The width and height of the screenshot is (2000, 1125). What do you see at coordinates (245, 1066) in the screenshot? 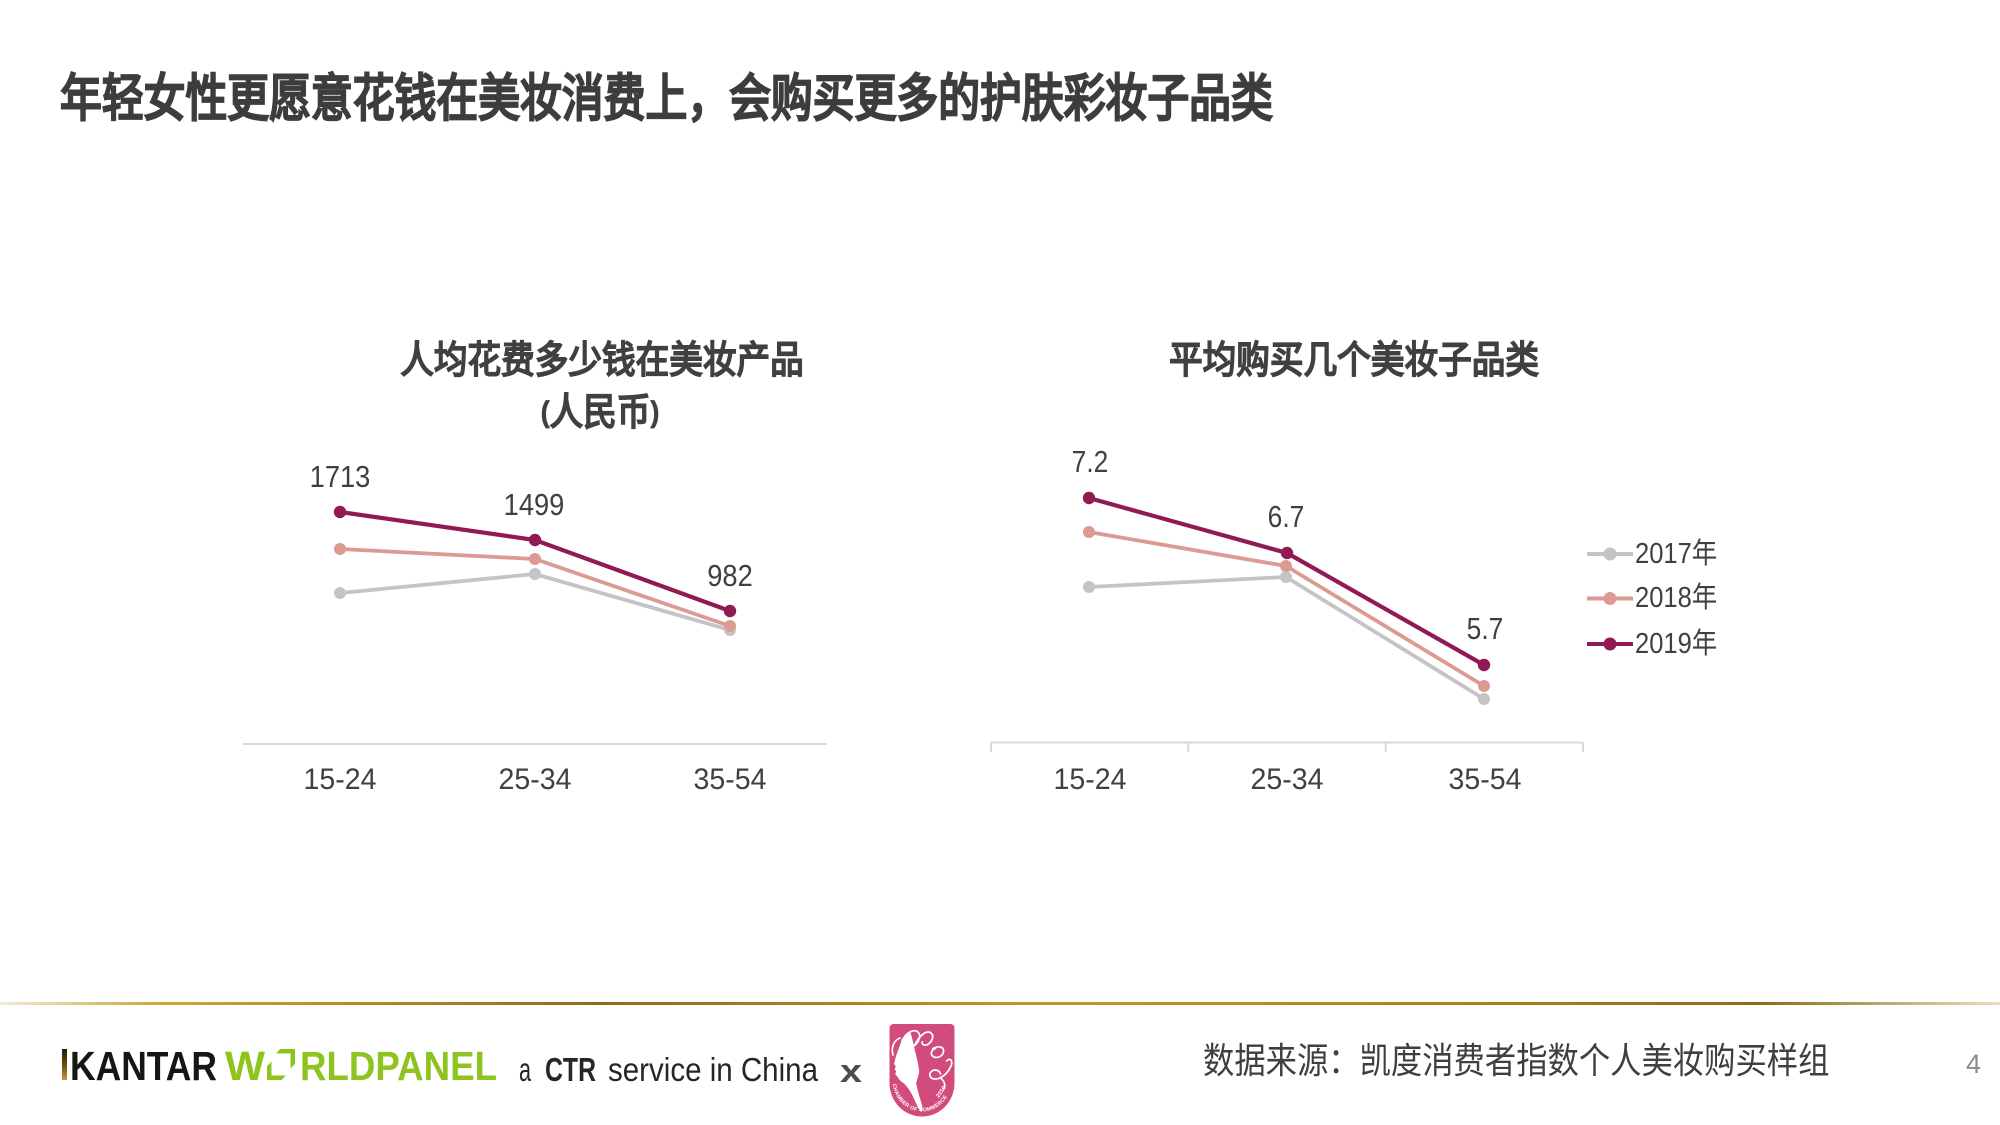
I see `svg-text: W` at bounding box center [245, 1066].